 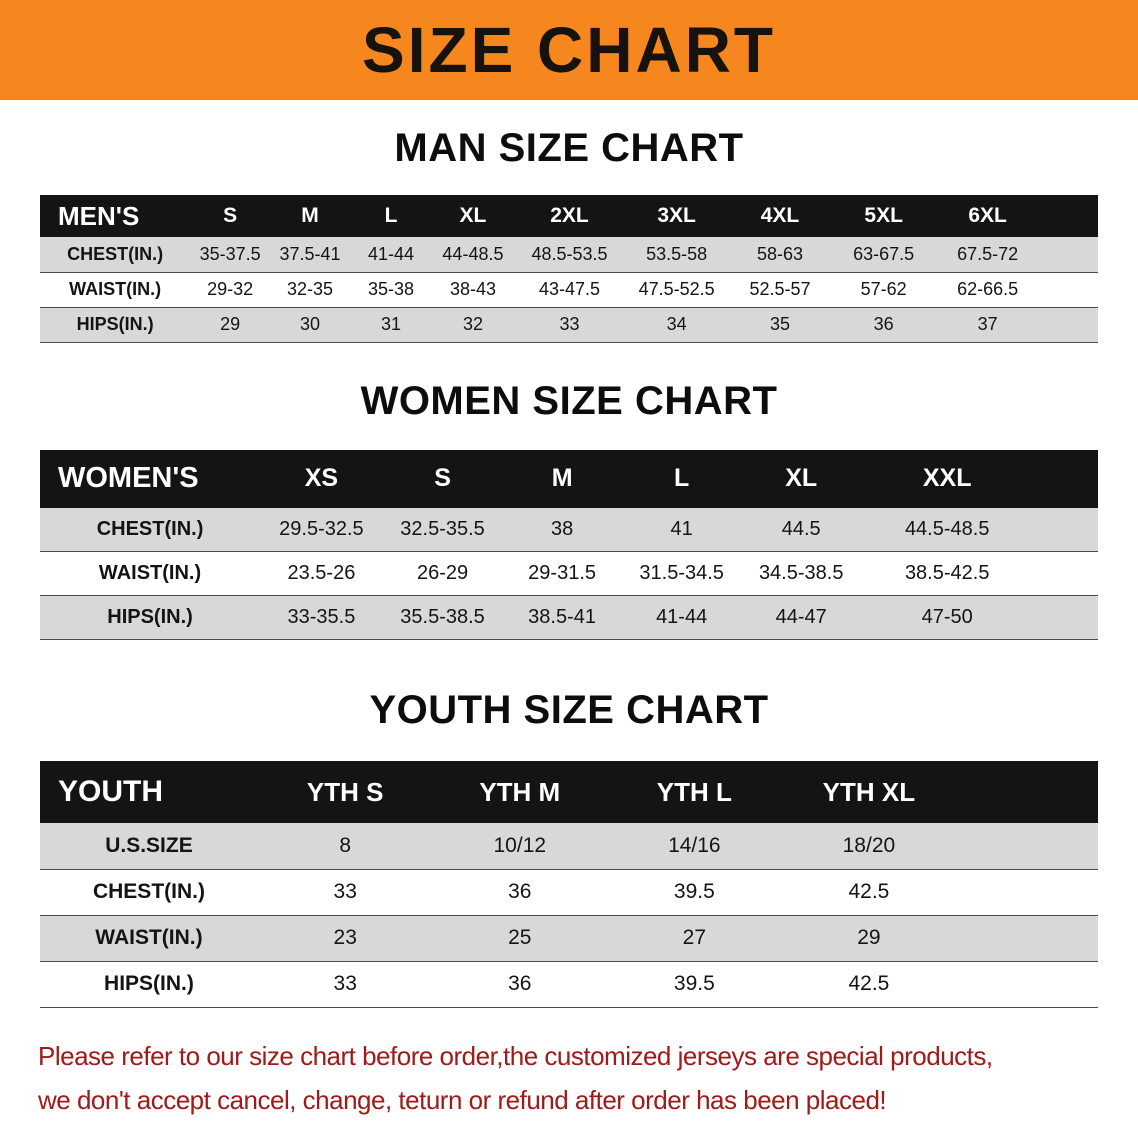 I want to click on men-hips-row: HIPS(IN.) 29 30 31 32 33 34 35 36 37, so click(x=569, y=325).